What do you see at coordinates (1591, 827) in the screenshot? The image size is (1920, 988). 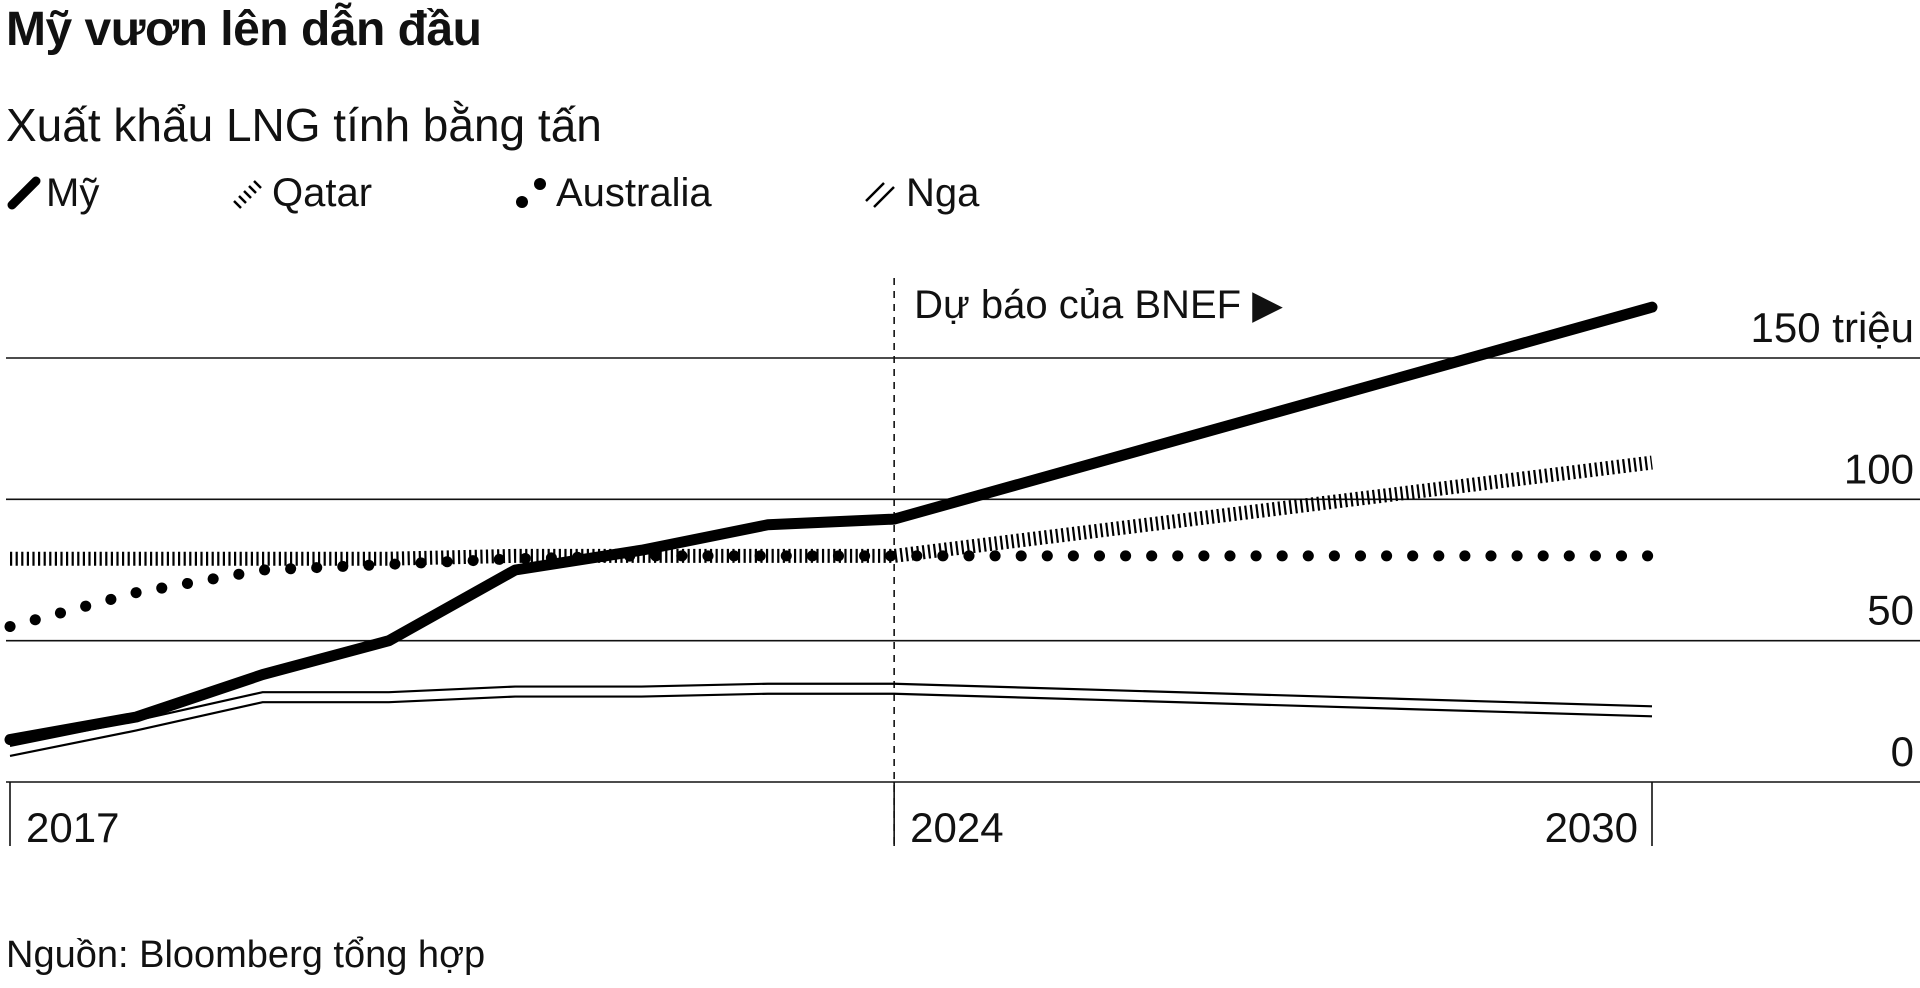 I see `x-tick-label-2030: 2030` at bounding box center [1591, 827].